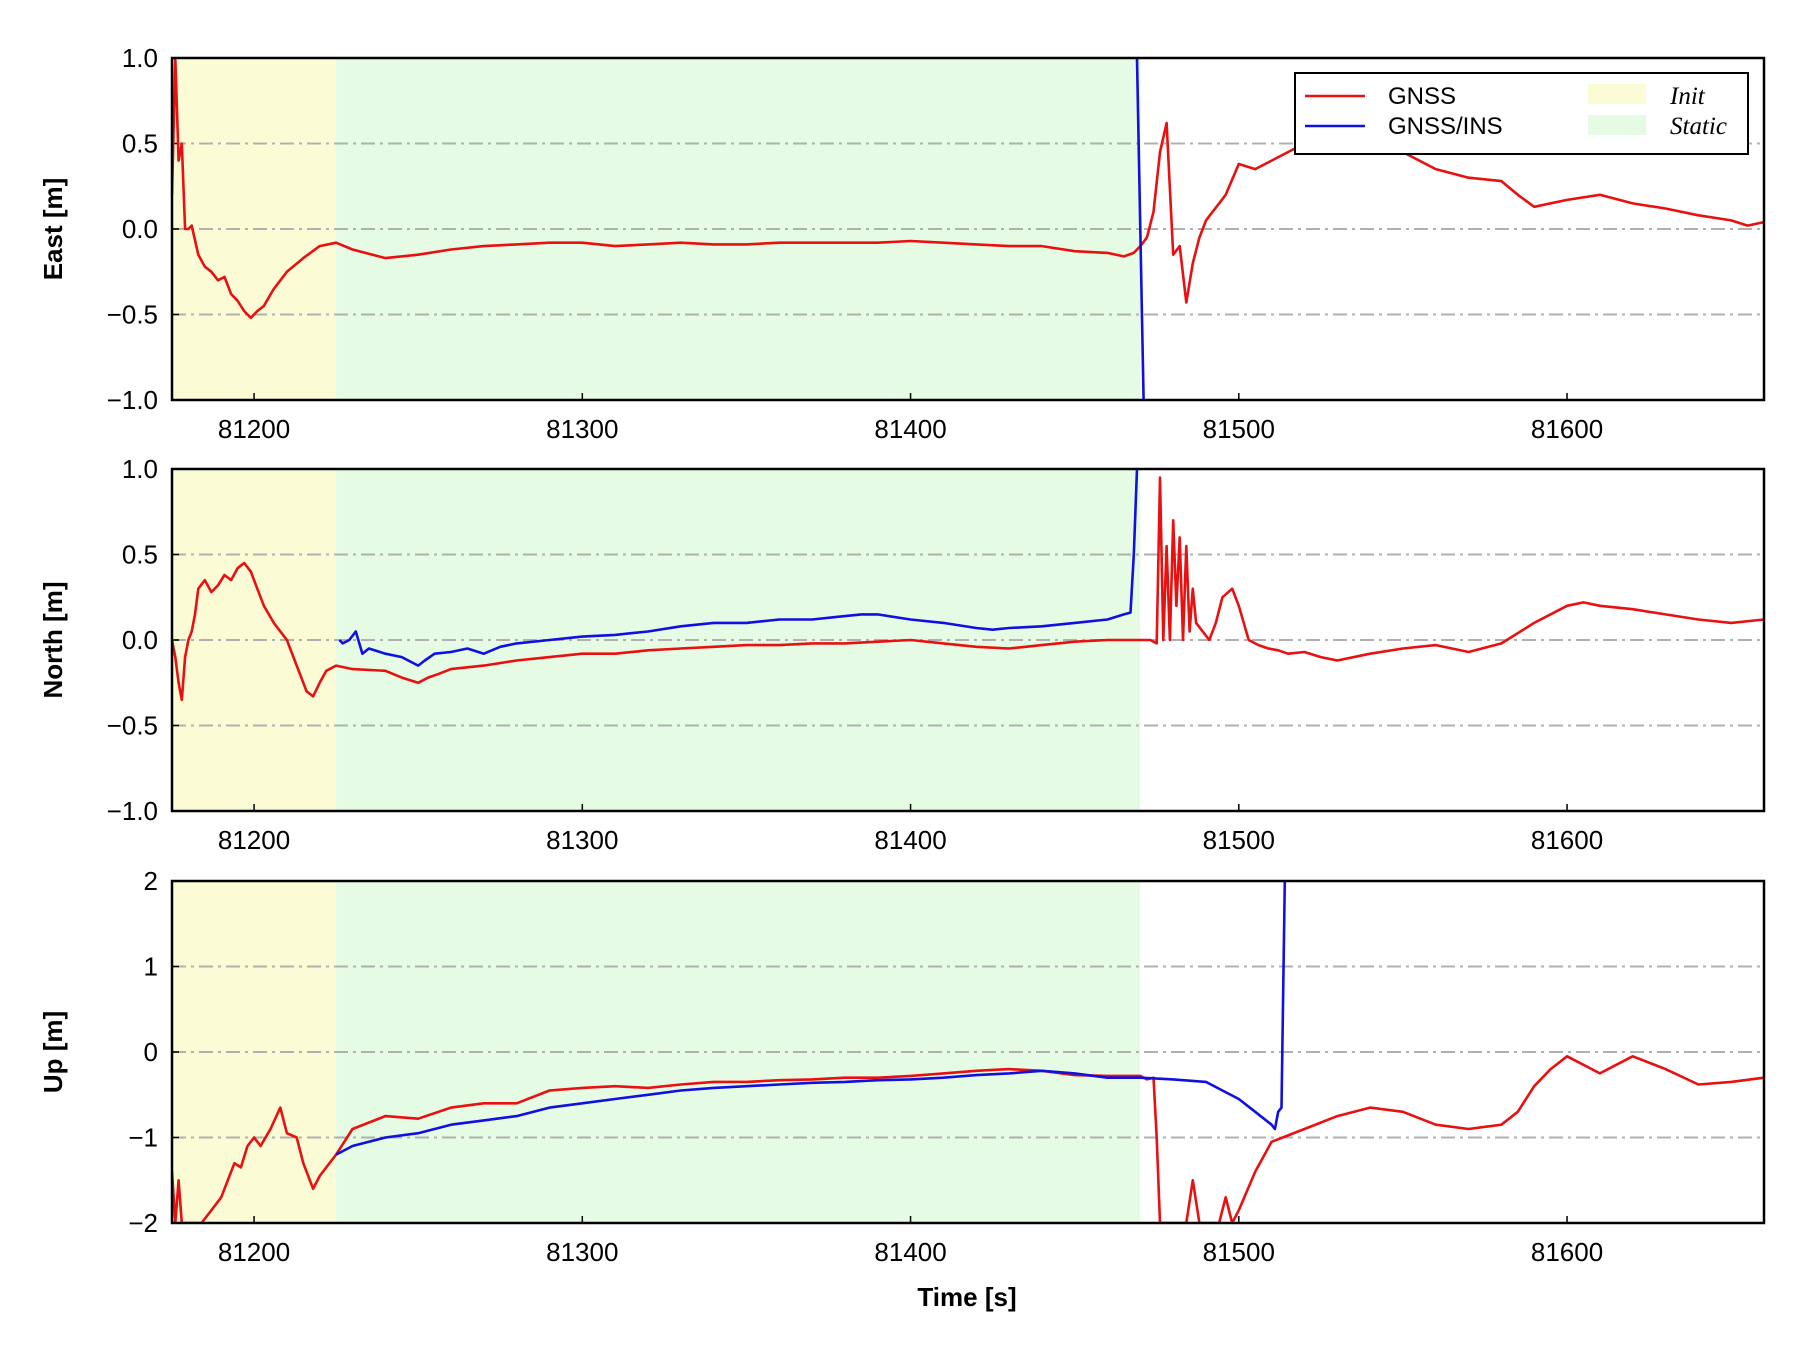 The height and width of the screenshot is (1350, 1800). What do you see at coordinates (140, 58) in the screenshot?
I see `east-ytick-label: 1.0` at bounding box center [140, 58].